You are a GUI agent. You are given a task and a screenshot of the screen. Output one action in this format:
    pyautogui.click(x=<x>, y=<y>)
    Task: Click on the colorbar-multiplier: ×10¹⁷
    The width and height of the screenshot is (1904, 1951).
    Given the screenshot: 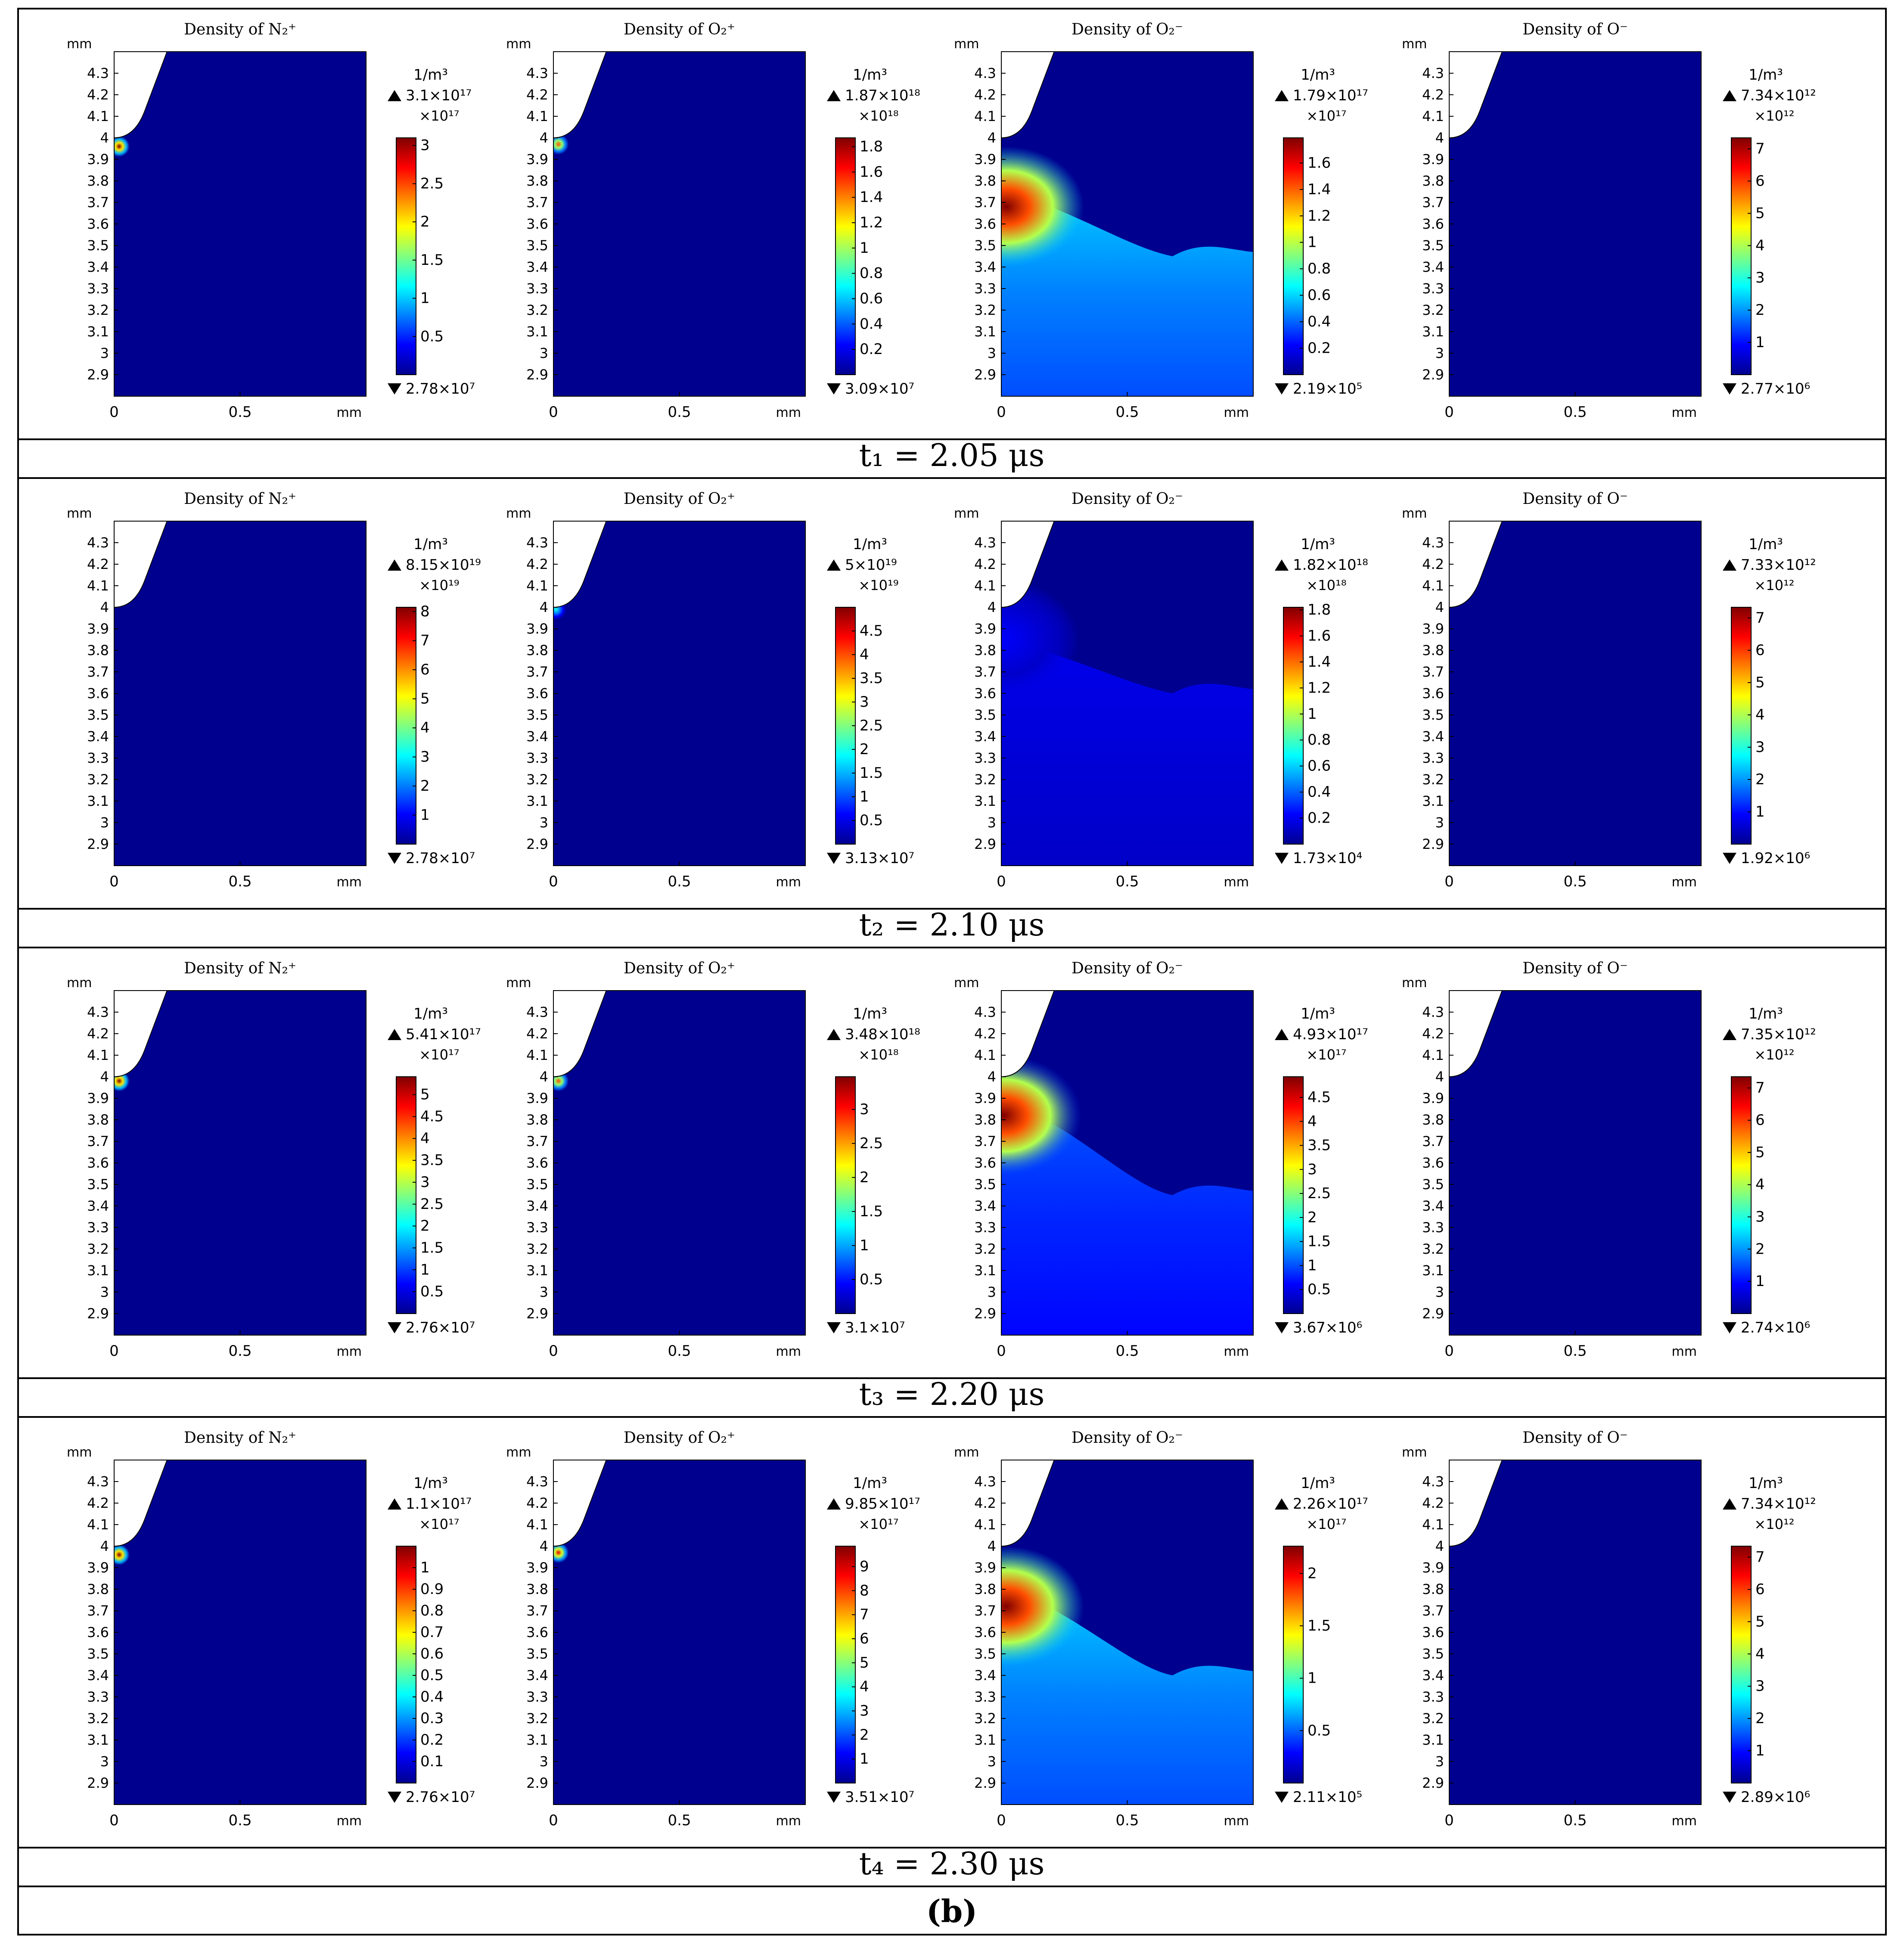 What is the action you would take?
    pyautogui.click(x=1326, y=1055)
    